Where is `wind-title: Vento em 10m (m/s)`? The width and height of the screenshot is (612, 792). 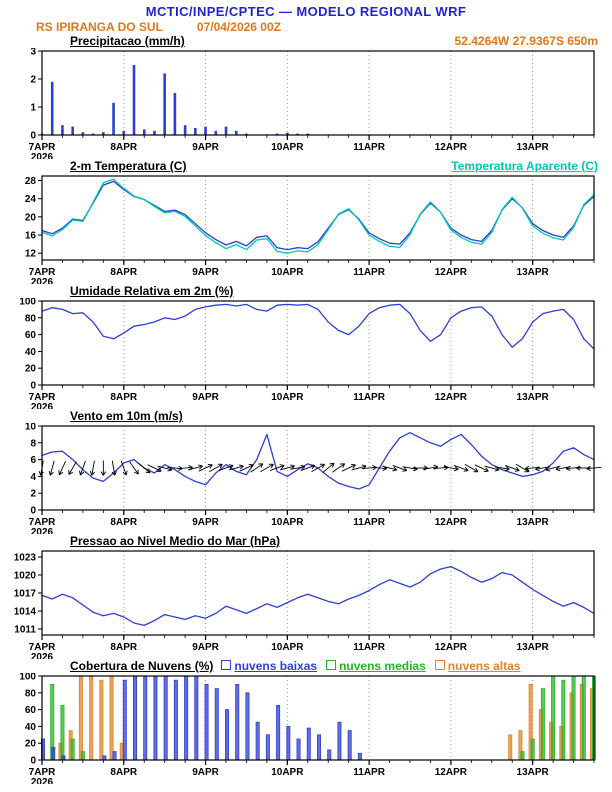 wind-title: Vento em 10m (m/s) is located at coordinates (126, 416).